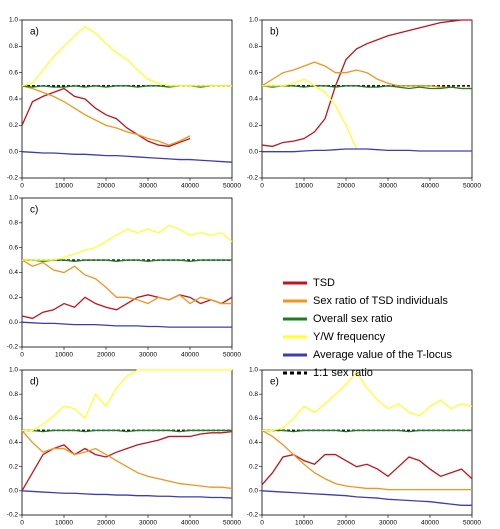 The image size is (500, 529). I want to click on legend-label: Average value of the T-locus, so click(383, 355).